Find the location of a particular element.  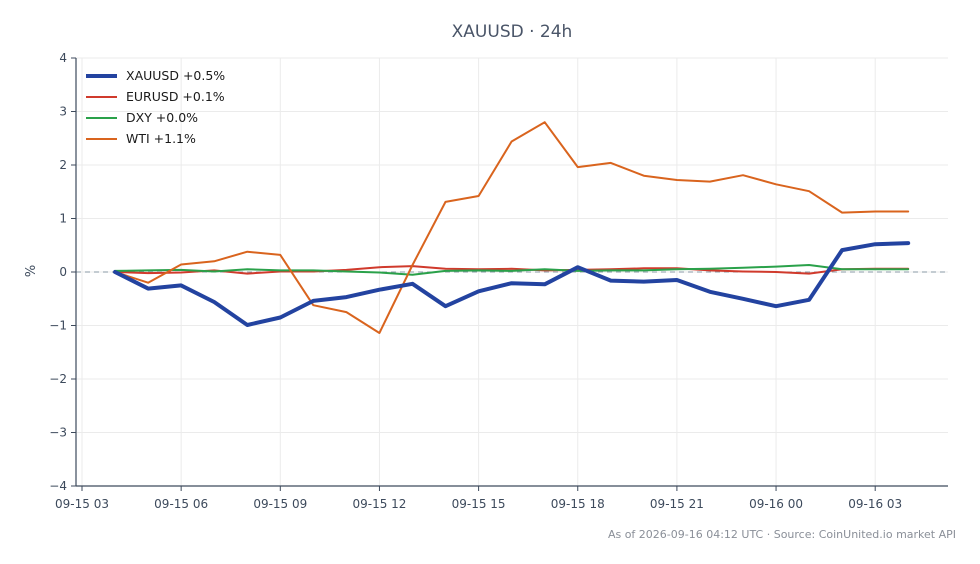

y-tick-label: −3 is located at coordinates (58, 433).